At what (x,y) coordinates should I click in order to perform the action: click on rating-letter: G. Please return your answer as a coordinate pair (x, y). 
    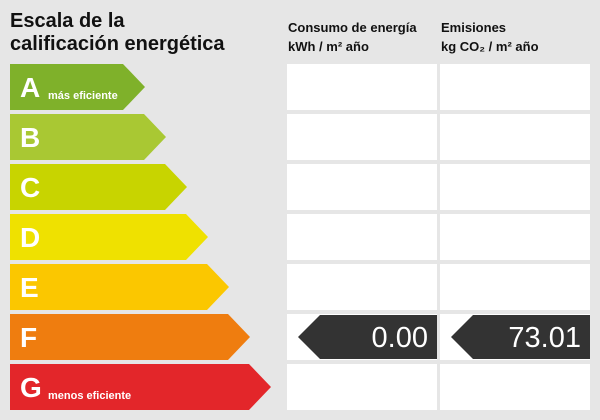
    Looking at the image, I should click on (31, 387).